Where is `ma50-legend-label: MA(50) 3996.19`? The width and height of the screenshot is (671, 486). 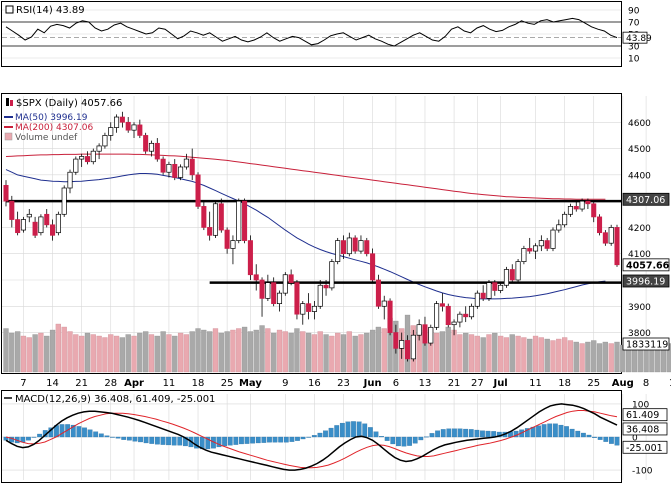 ma50-legend-label: MA(50) 3996.19 is located at coordinates (51, 118).